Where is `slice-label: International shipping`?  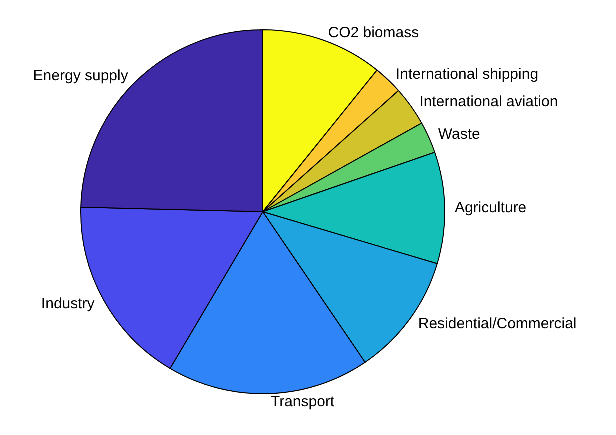
slice-label: International shipping is located at coordinates (467, 74).